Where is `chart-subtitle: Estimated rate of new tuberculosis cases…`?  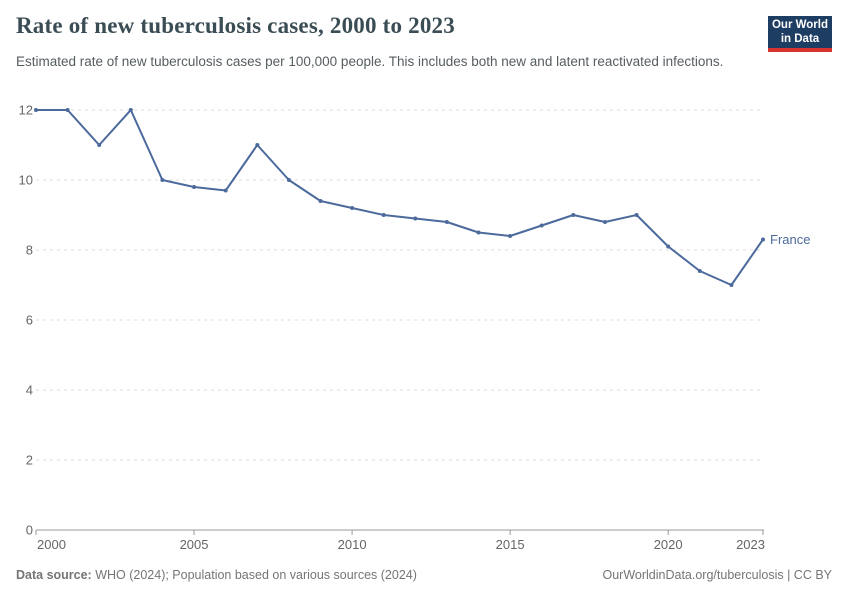
chart-subtitle: Estimated rate of new tuberculosis cases… is located at coordinates (370, 61).